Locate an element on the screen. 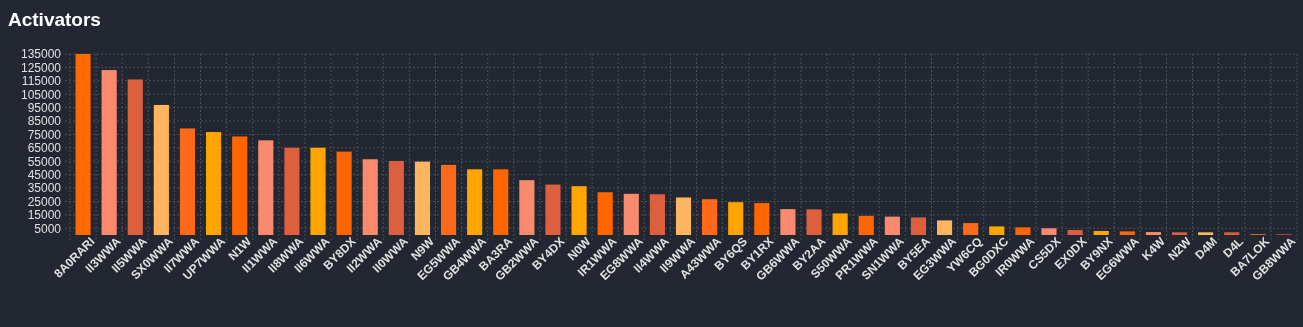 The width and height of the screenshot is (1303, 327). y-tick-label: 85000 is located at coordinates (44, 121).